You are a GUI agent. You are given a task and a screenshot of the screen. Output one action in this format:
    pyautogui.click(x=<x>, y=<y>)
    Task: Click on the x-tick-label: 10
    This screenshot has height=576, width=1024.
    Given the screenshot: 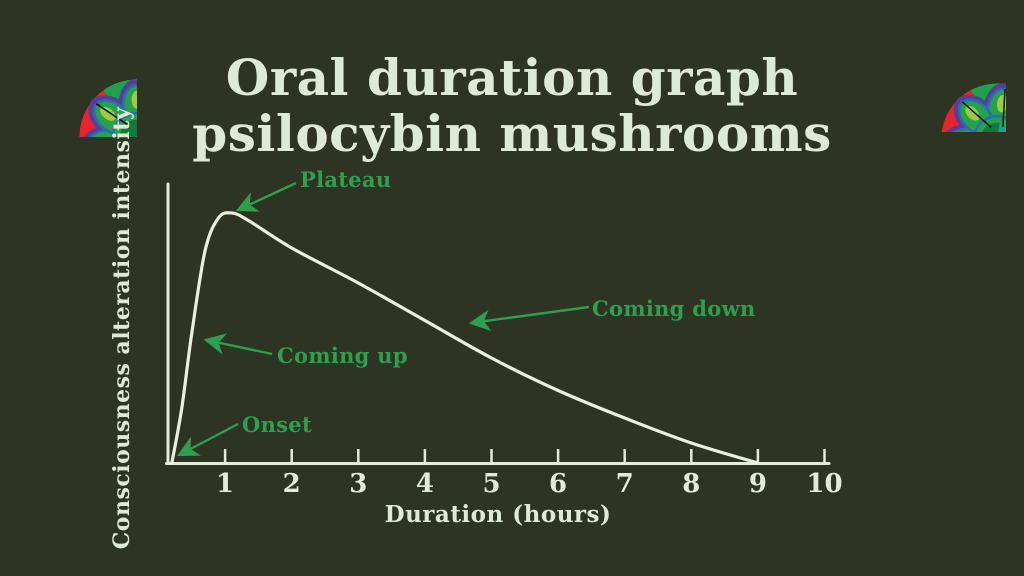 What is the action you would take?
    pyautogui.click(x=824, y=484)
    